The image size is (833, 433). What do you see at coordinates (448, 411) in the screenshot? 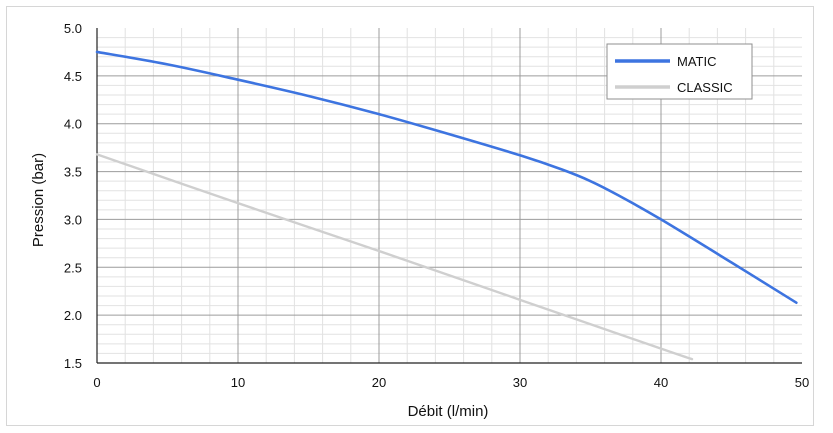
I see `x-axis-label: Débit (l/min)` at bounding box center [448, 411].